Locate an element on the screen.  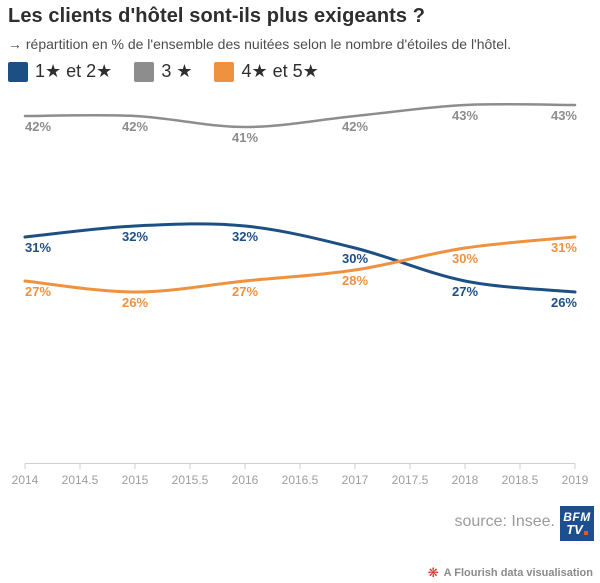
legend-item-1-2-stars: 1★ et 2★ is located at coordinates (60, 71).